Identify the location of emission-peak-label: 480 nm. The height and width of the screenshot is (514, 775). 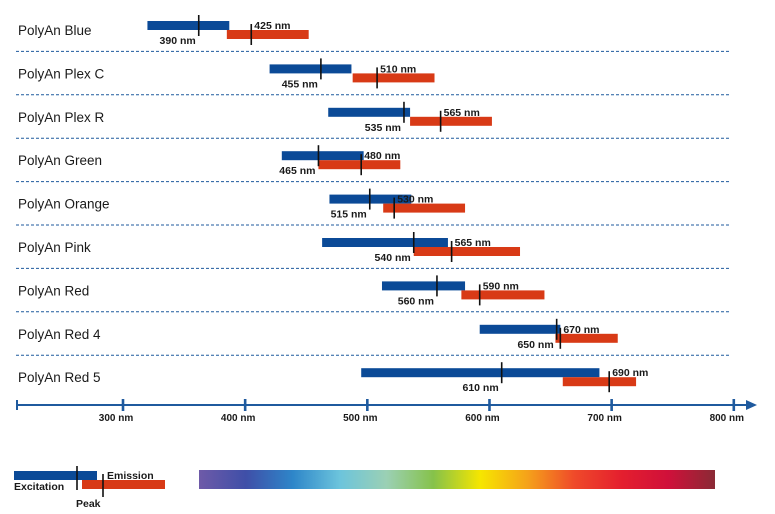
(382, 156).